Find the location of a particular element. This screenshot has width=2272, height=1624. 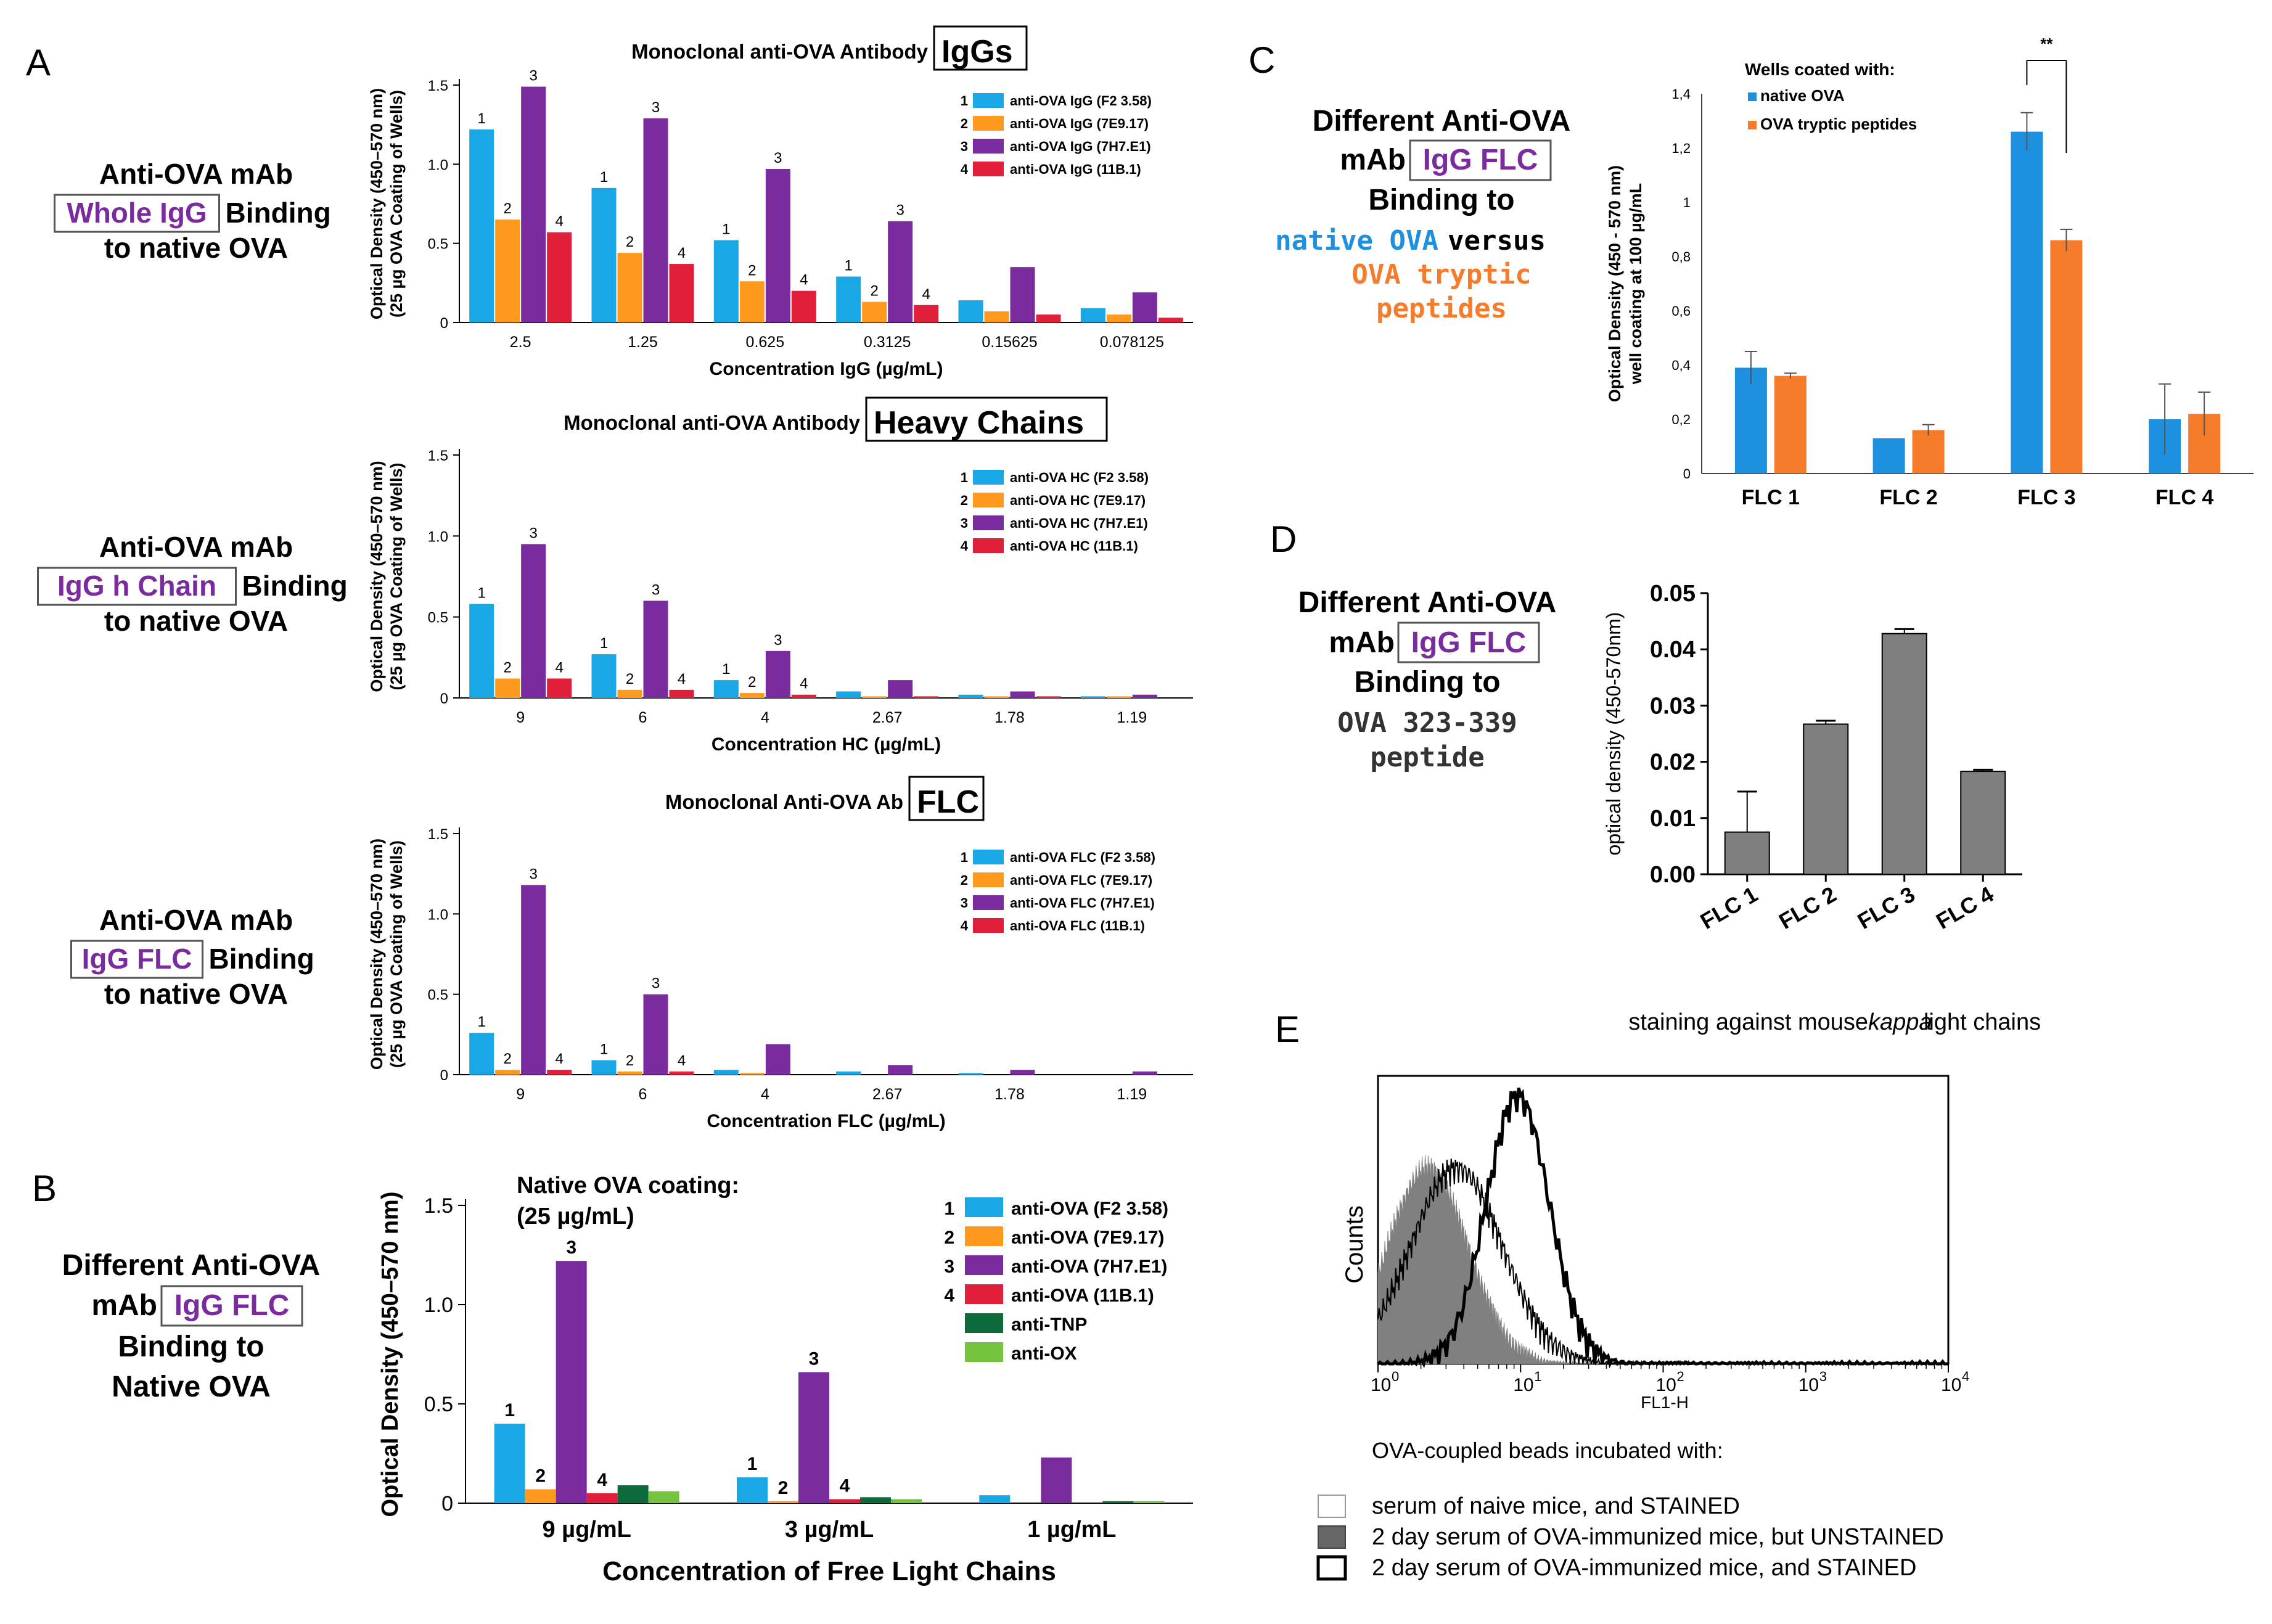

legend-label: anti-OVA FLC (11B.1) is located at coordinates (1077, 925).